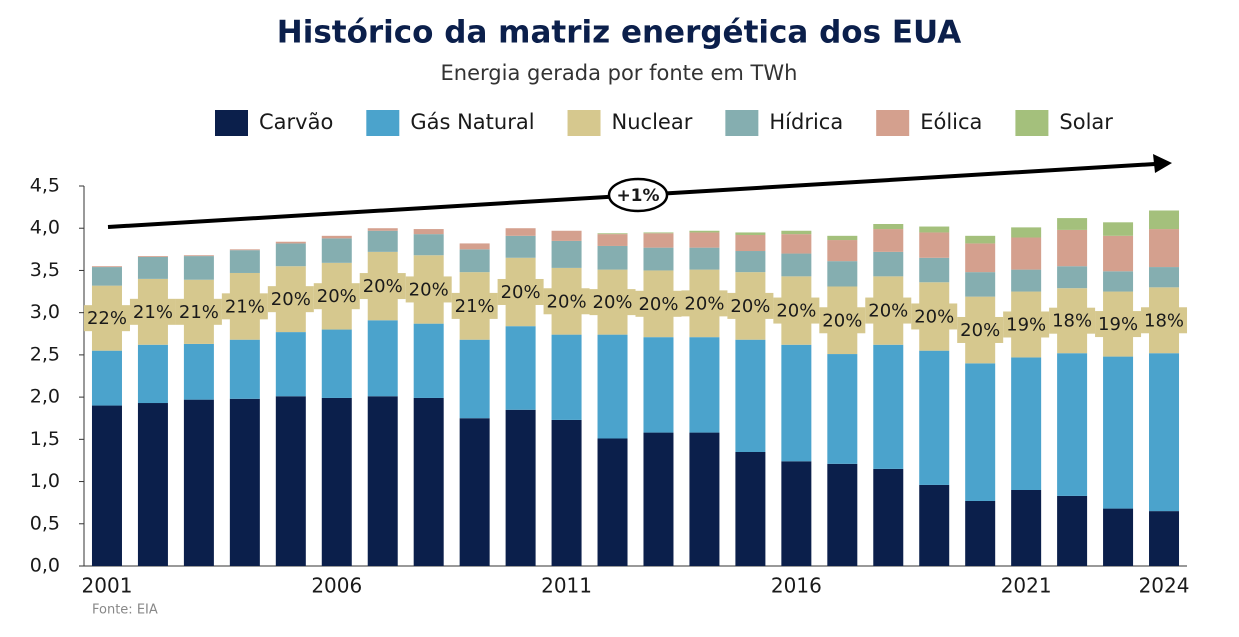 The width and height of the screenshot is (1239, 637). I want to click on trend-badge, so click(638, 195).